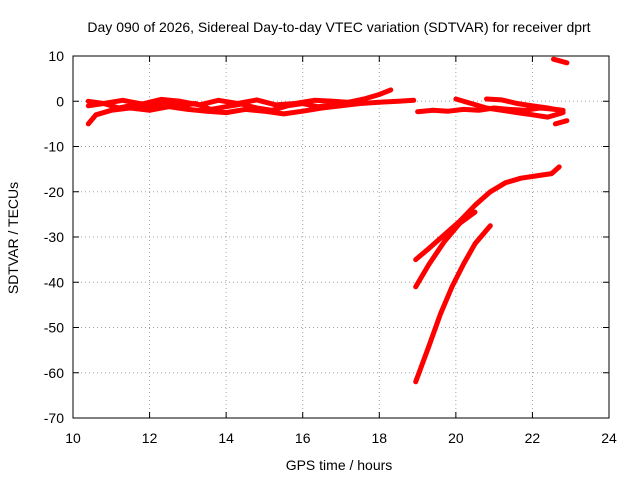  I want to click on x-tick-label: 18, so click(379, 438).